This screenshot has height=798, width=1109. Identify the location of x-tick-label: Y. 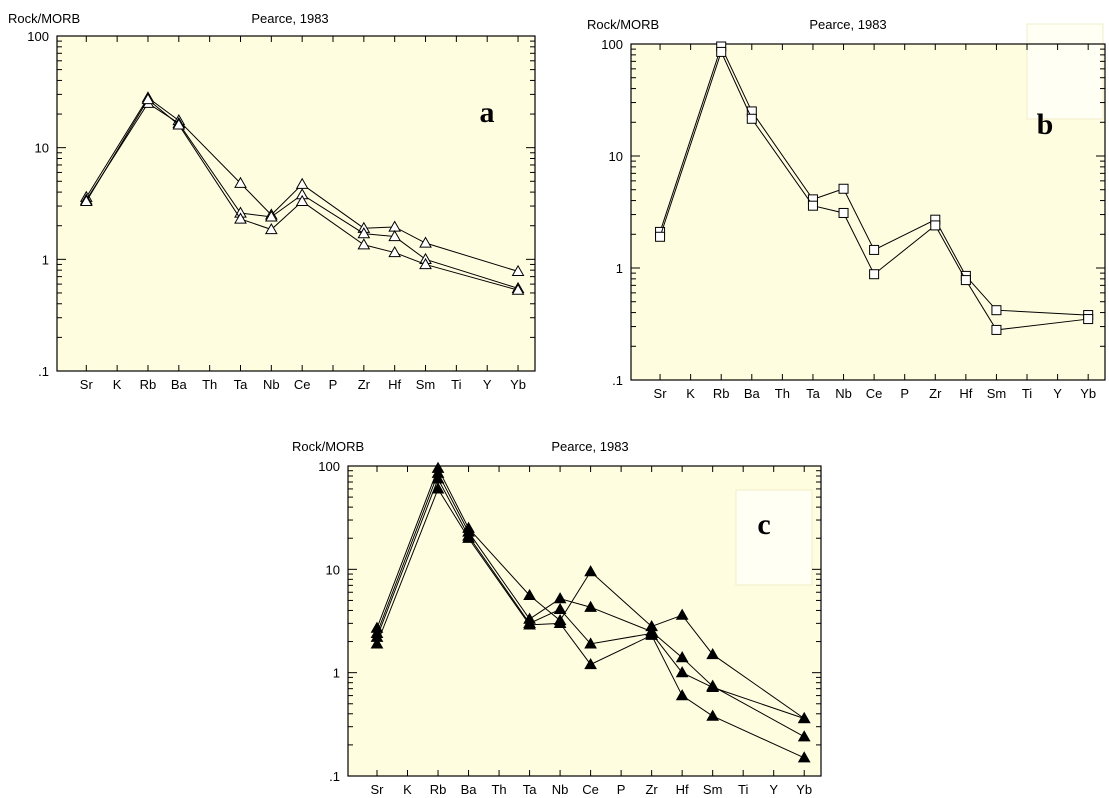
(773, 789).